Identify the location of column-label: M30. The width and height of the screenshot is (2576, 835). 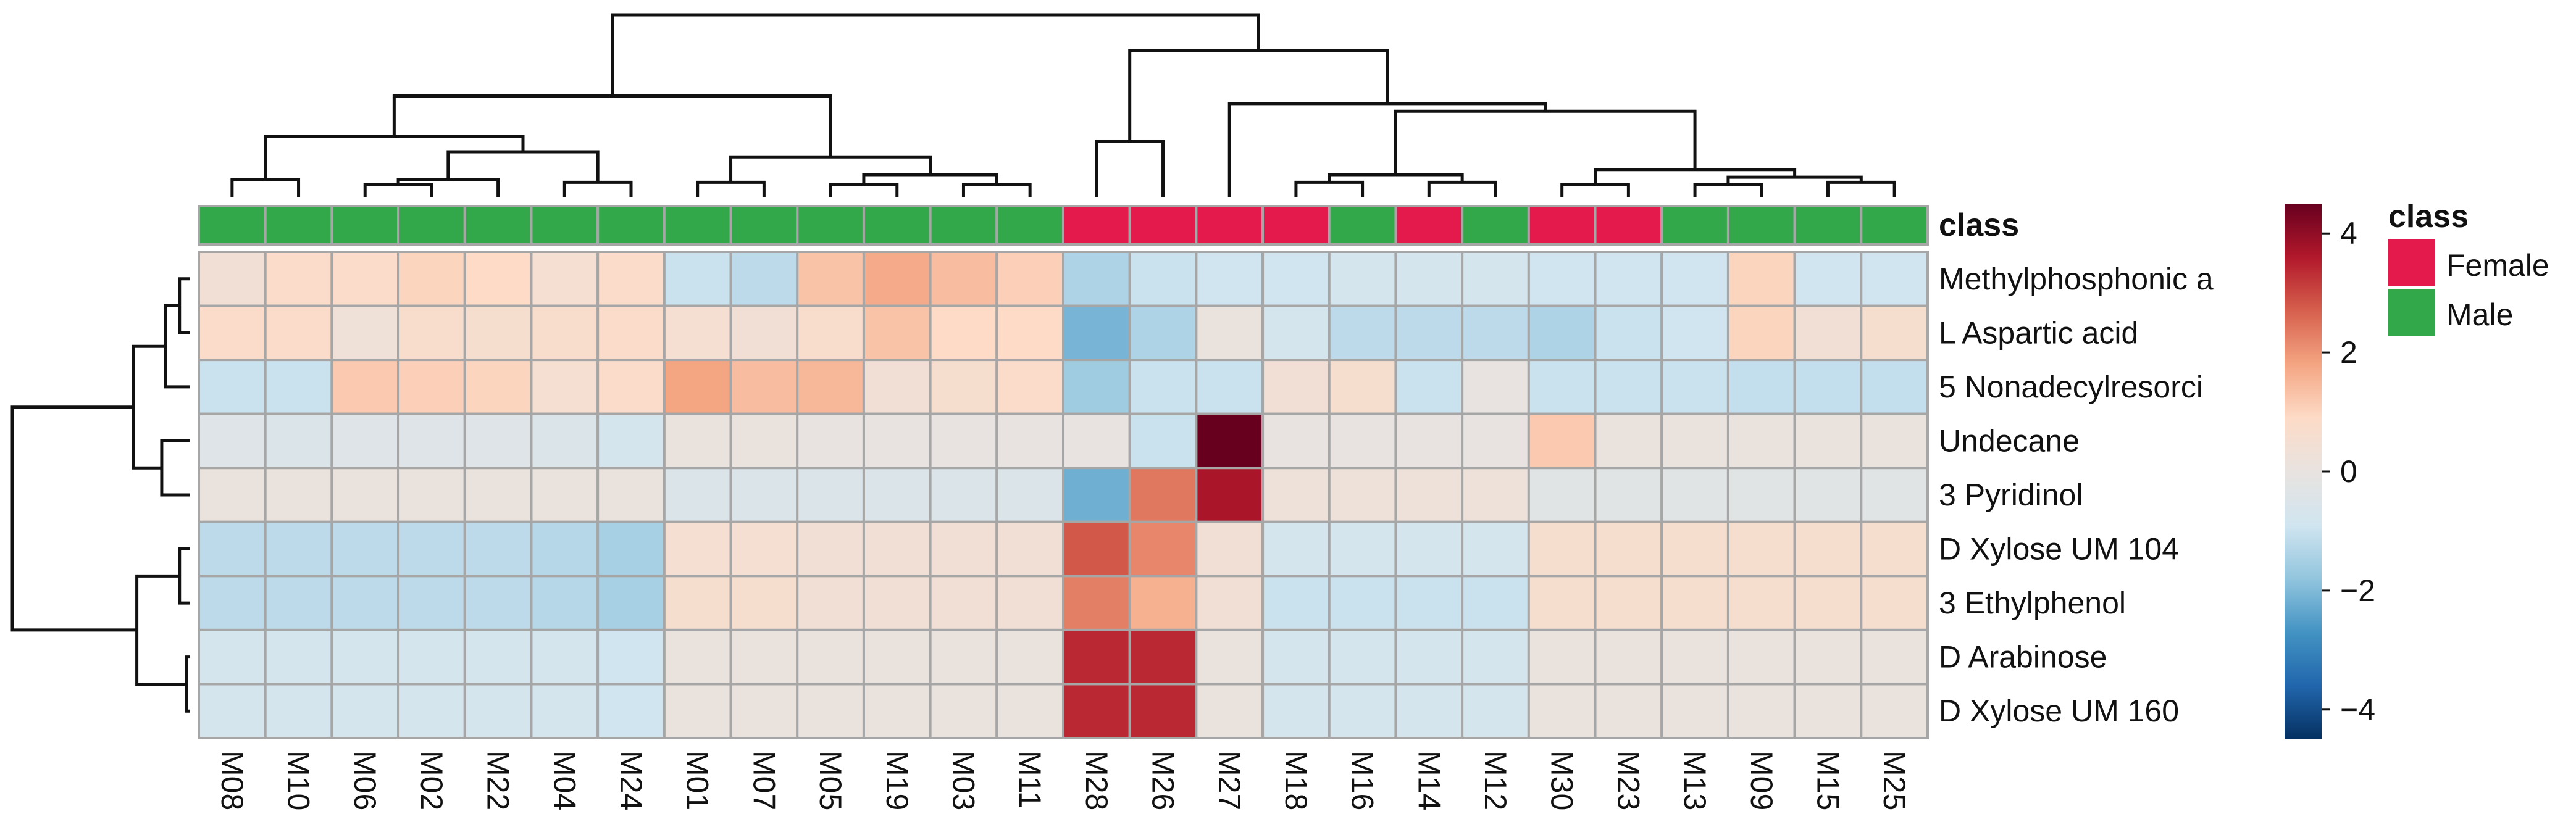
(1562, 780).